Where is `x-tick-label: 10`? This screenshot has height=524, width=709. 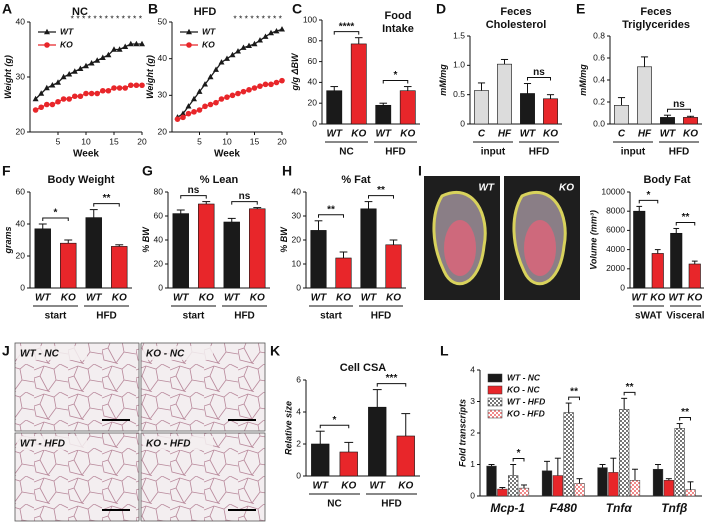
x-tick-label: 10 is located at coordinates (86, 141).